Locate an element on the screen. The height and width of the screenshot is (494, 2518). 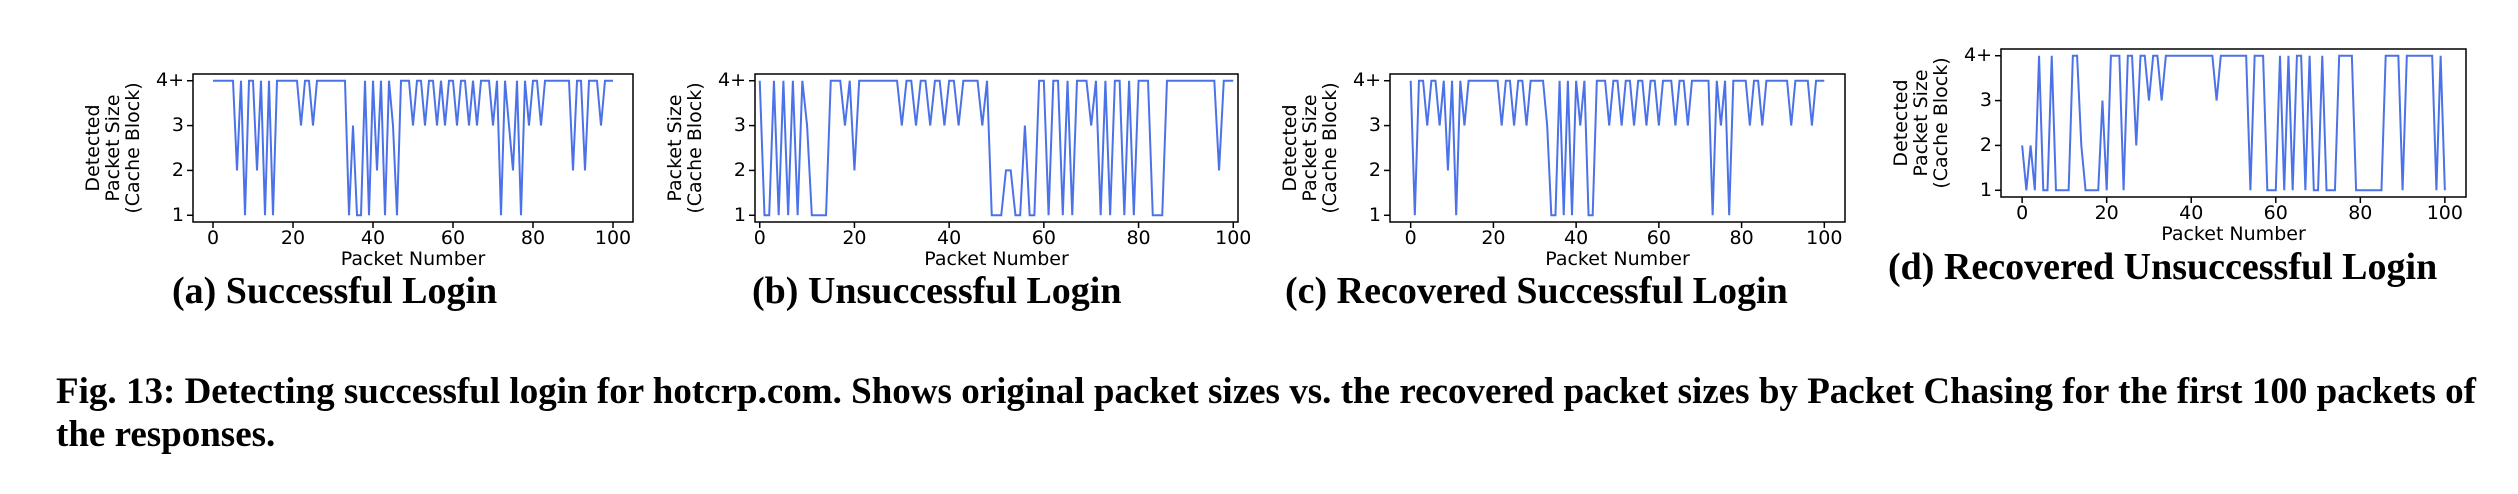
subcaption: (b) Unsuccessful Login is located at coordinates (937, 291).